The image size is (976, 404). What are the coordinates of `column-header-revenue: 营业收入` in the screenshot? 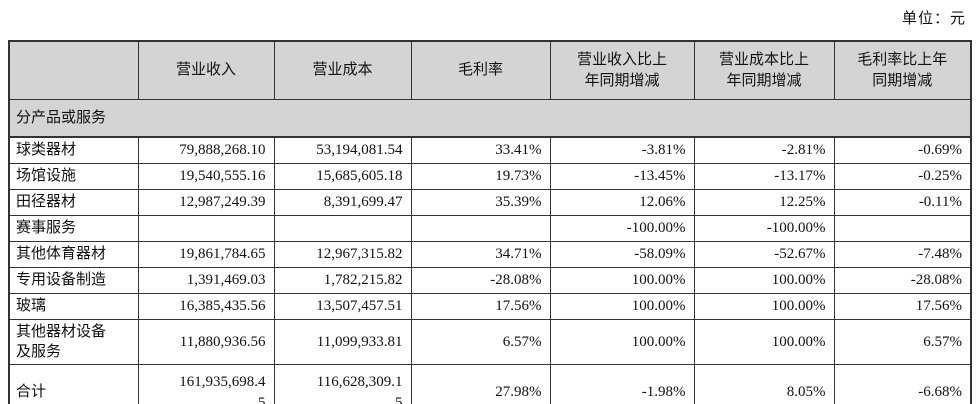 It's located at (206, 70).